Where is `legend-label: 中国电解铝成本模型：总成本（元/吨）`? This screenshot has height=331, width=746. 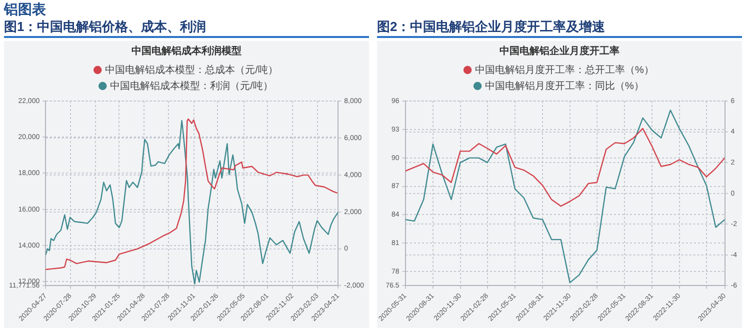 legend-label: 中国电解铝成本模型：总成本（元/吨） is located at coordinates (191, 70).